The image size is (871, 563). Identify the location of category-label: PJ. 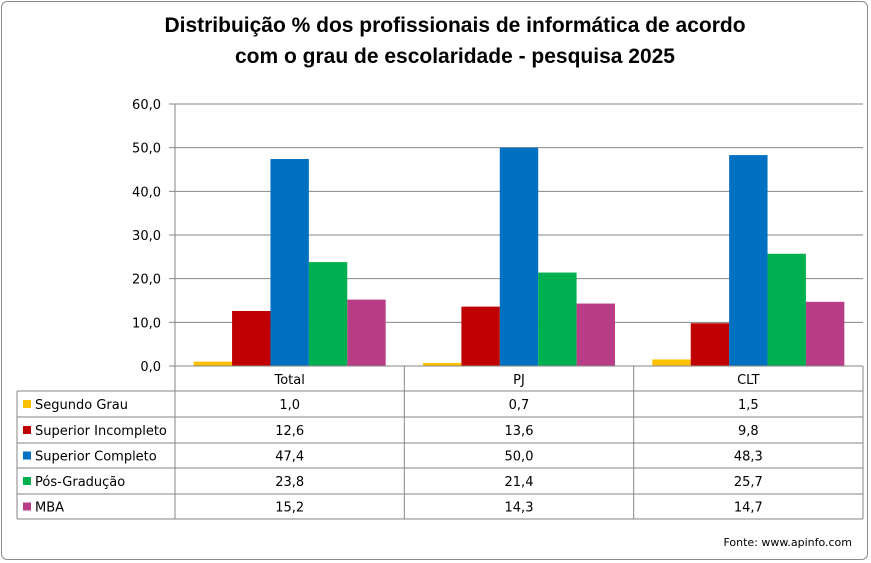
(519, 380).